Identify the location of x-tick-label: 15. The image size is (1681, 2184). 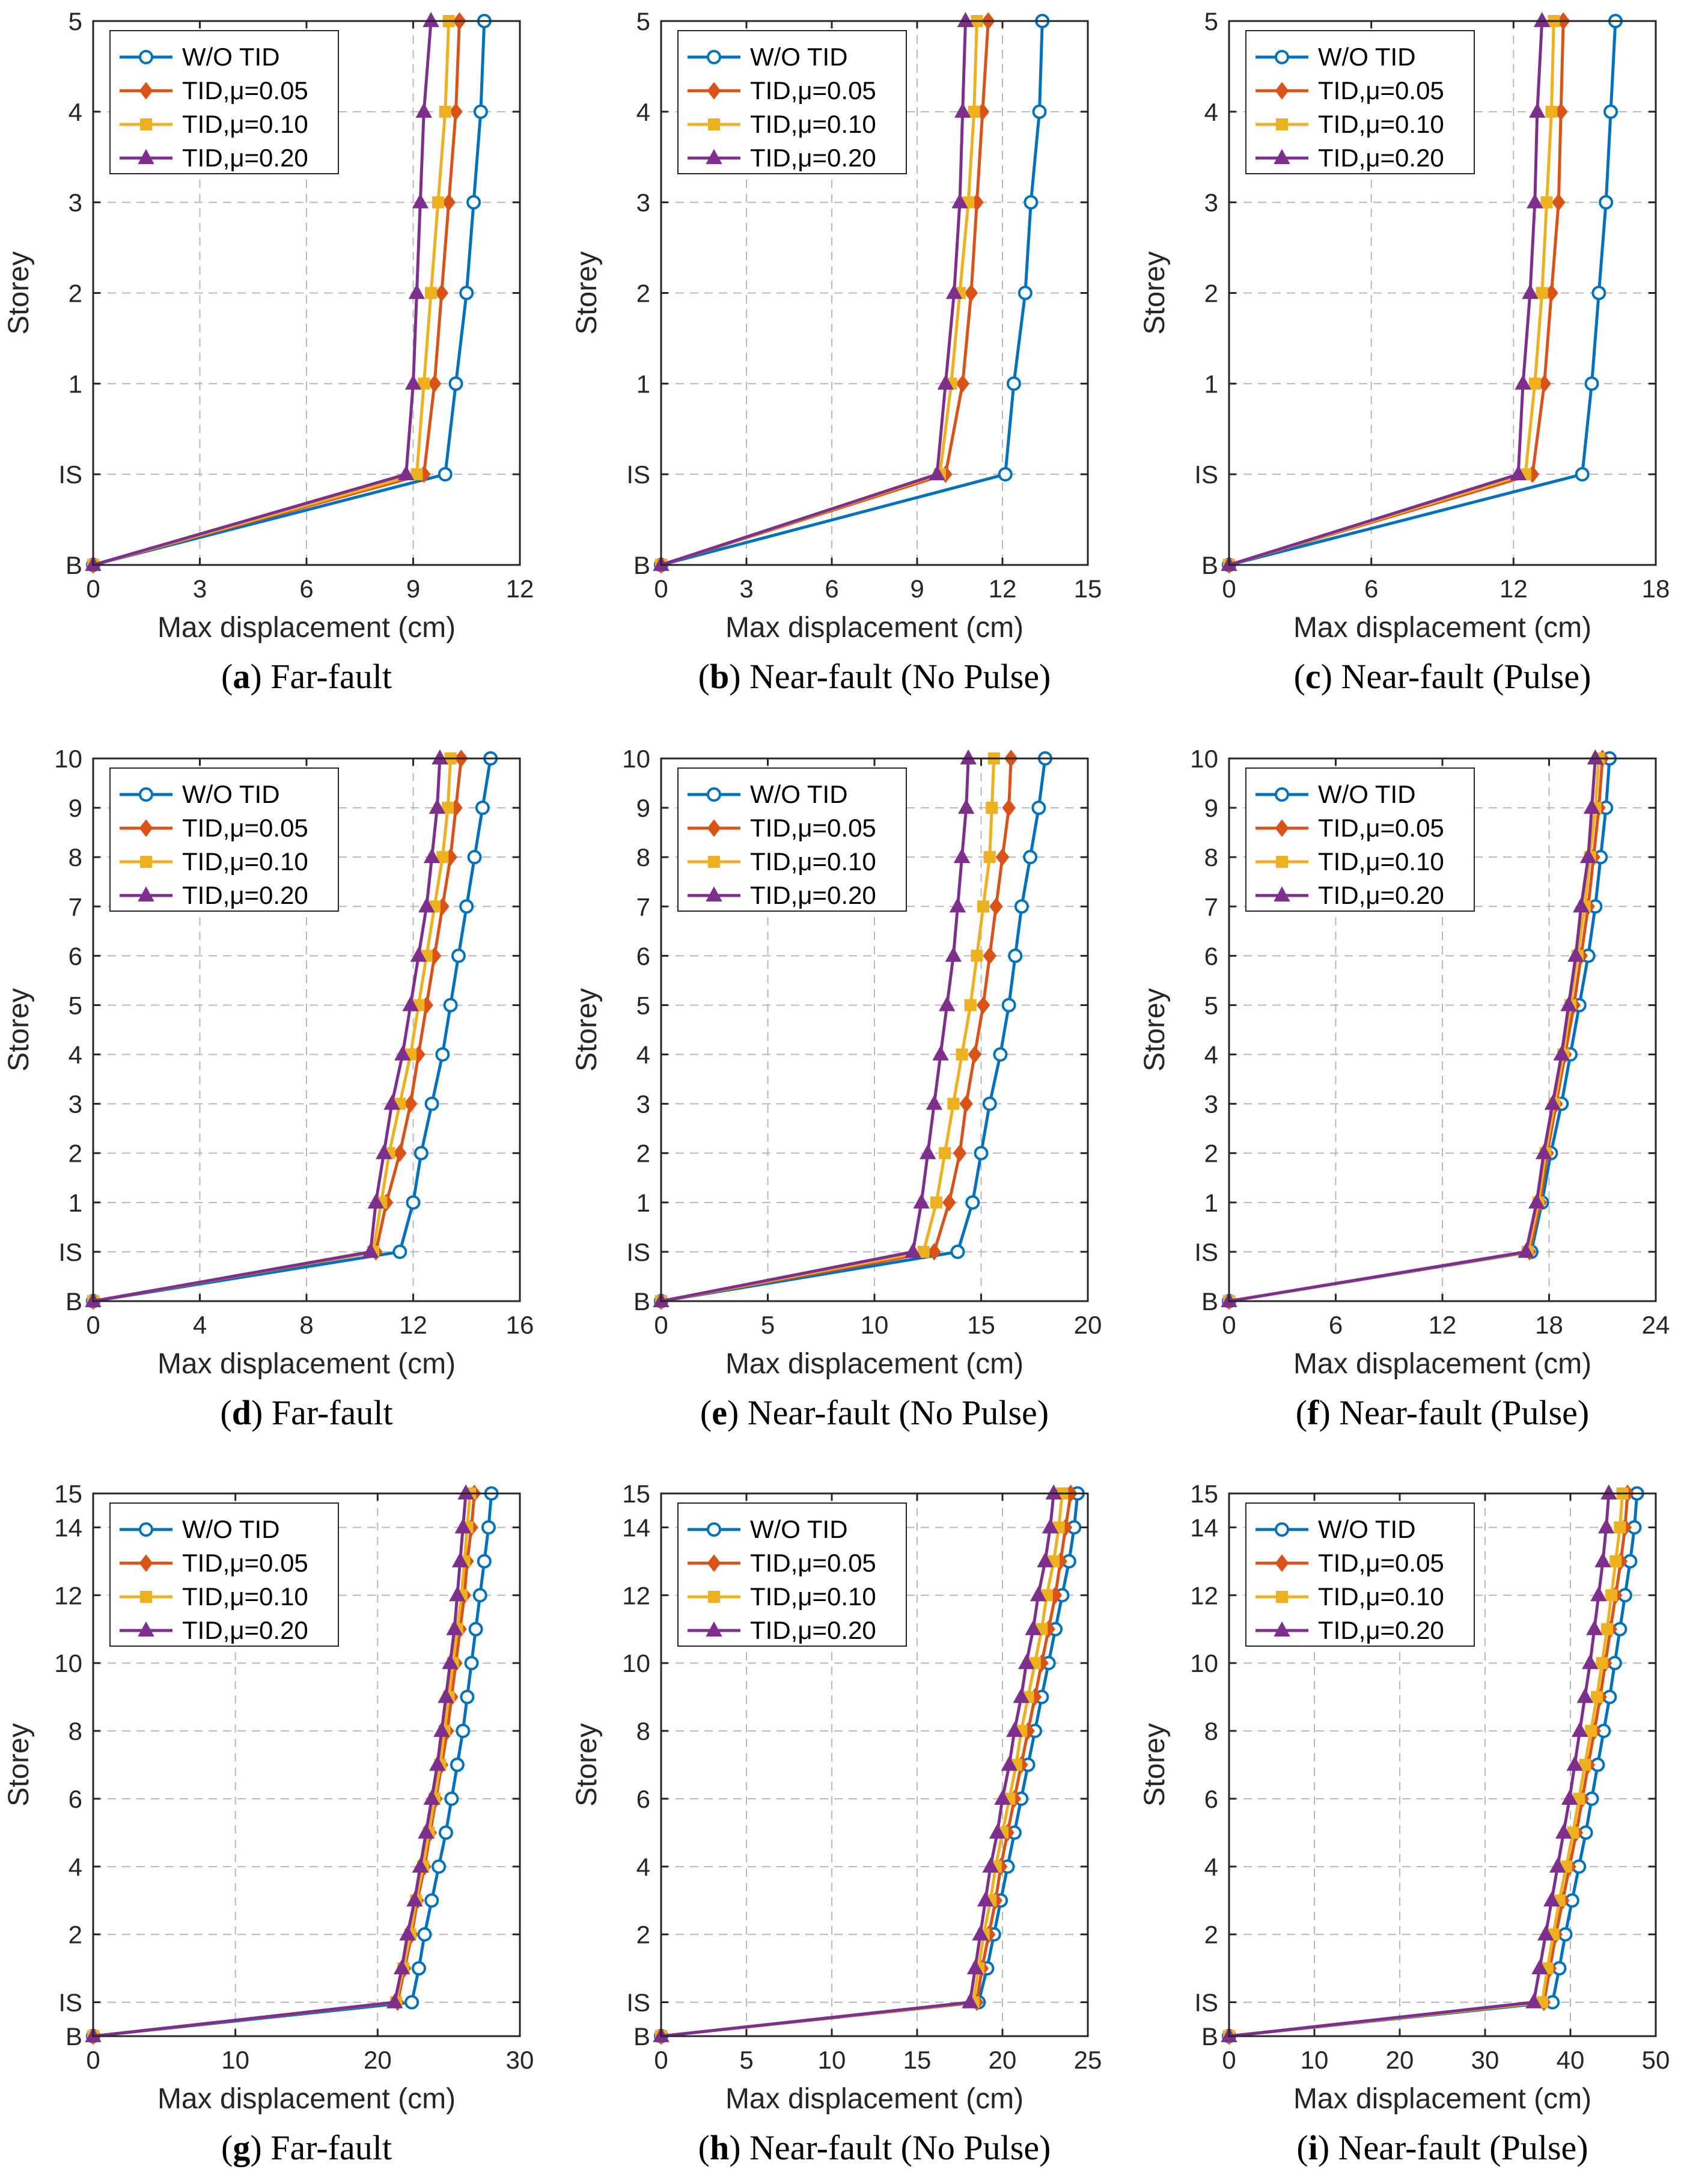
(917, 2060).